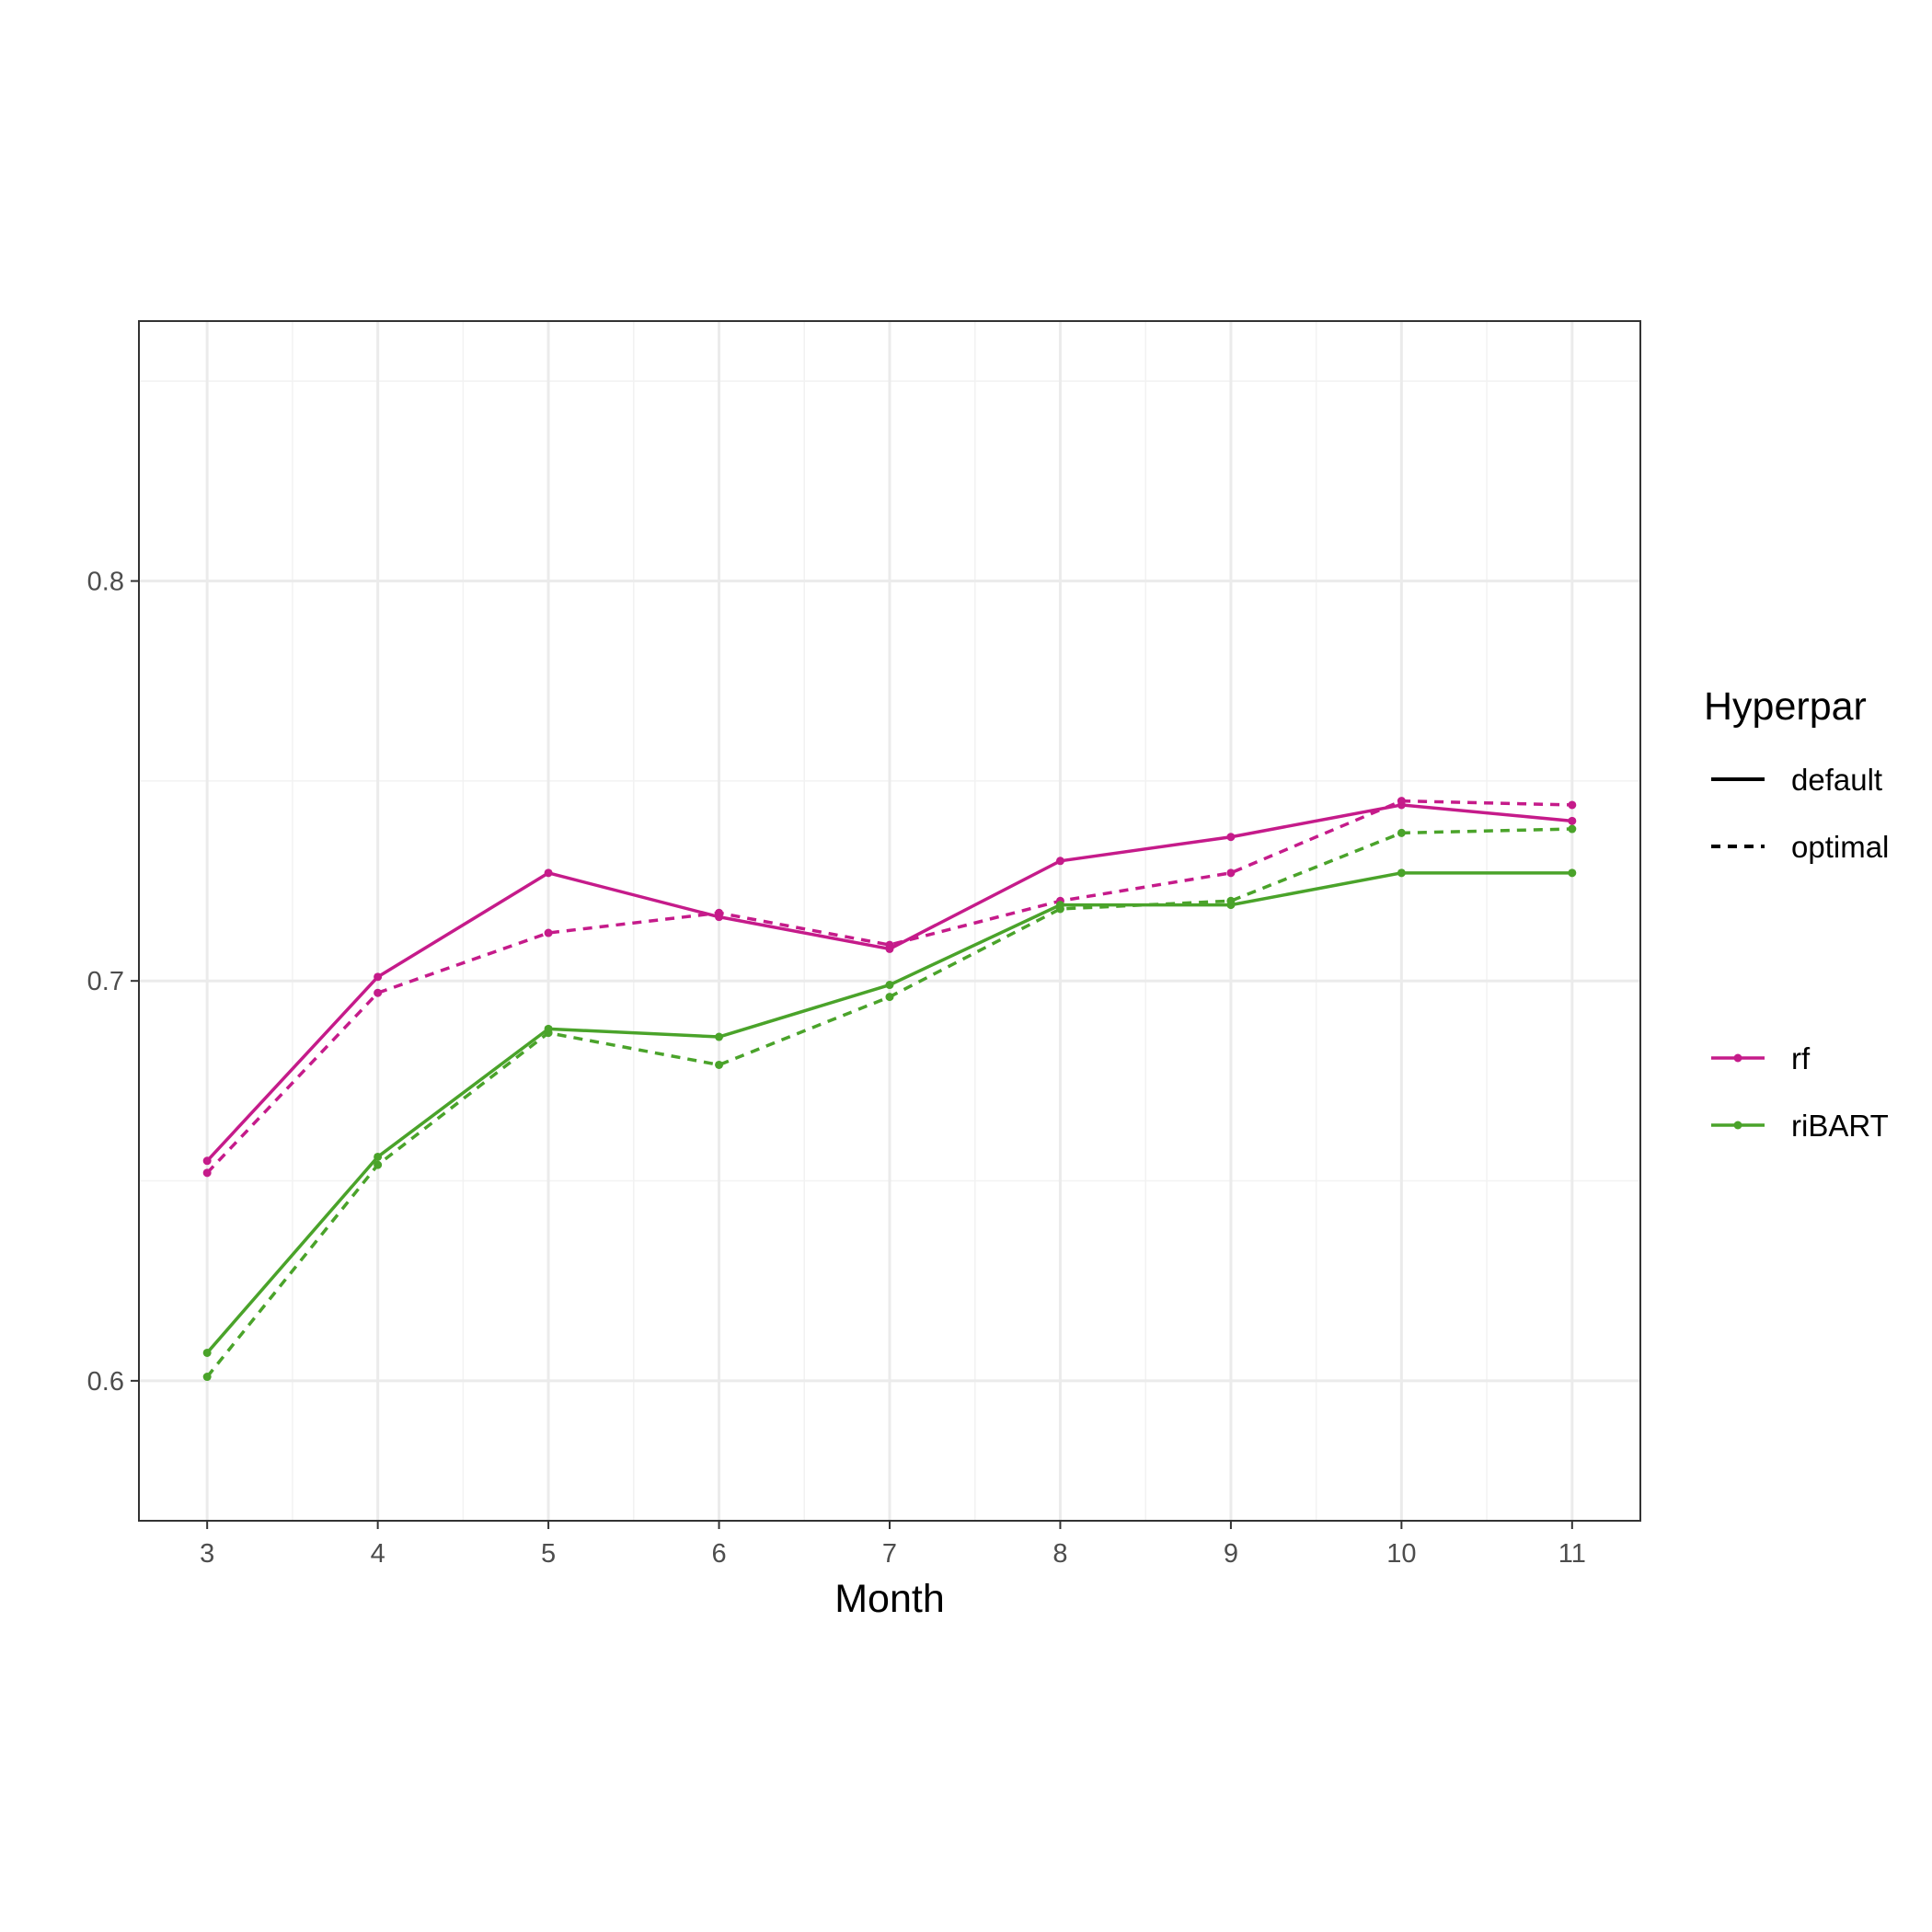  I want to click on y-tick-label: 0.8, so click(105, 582).